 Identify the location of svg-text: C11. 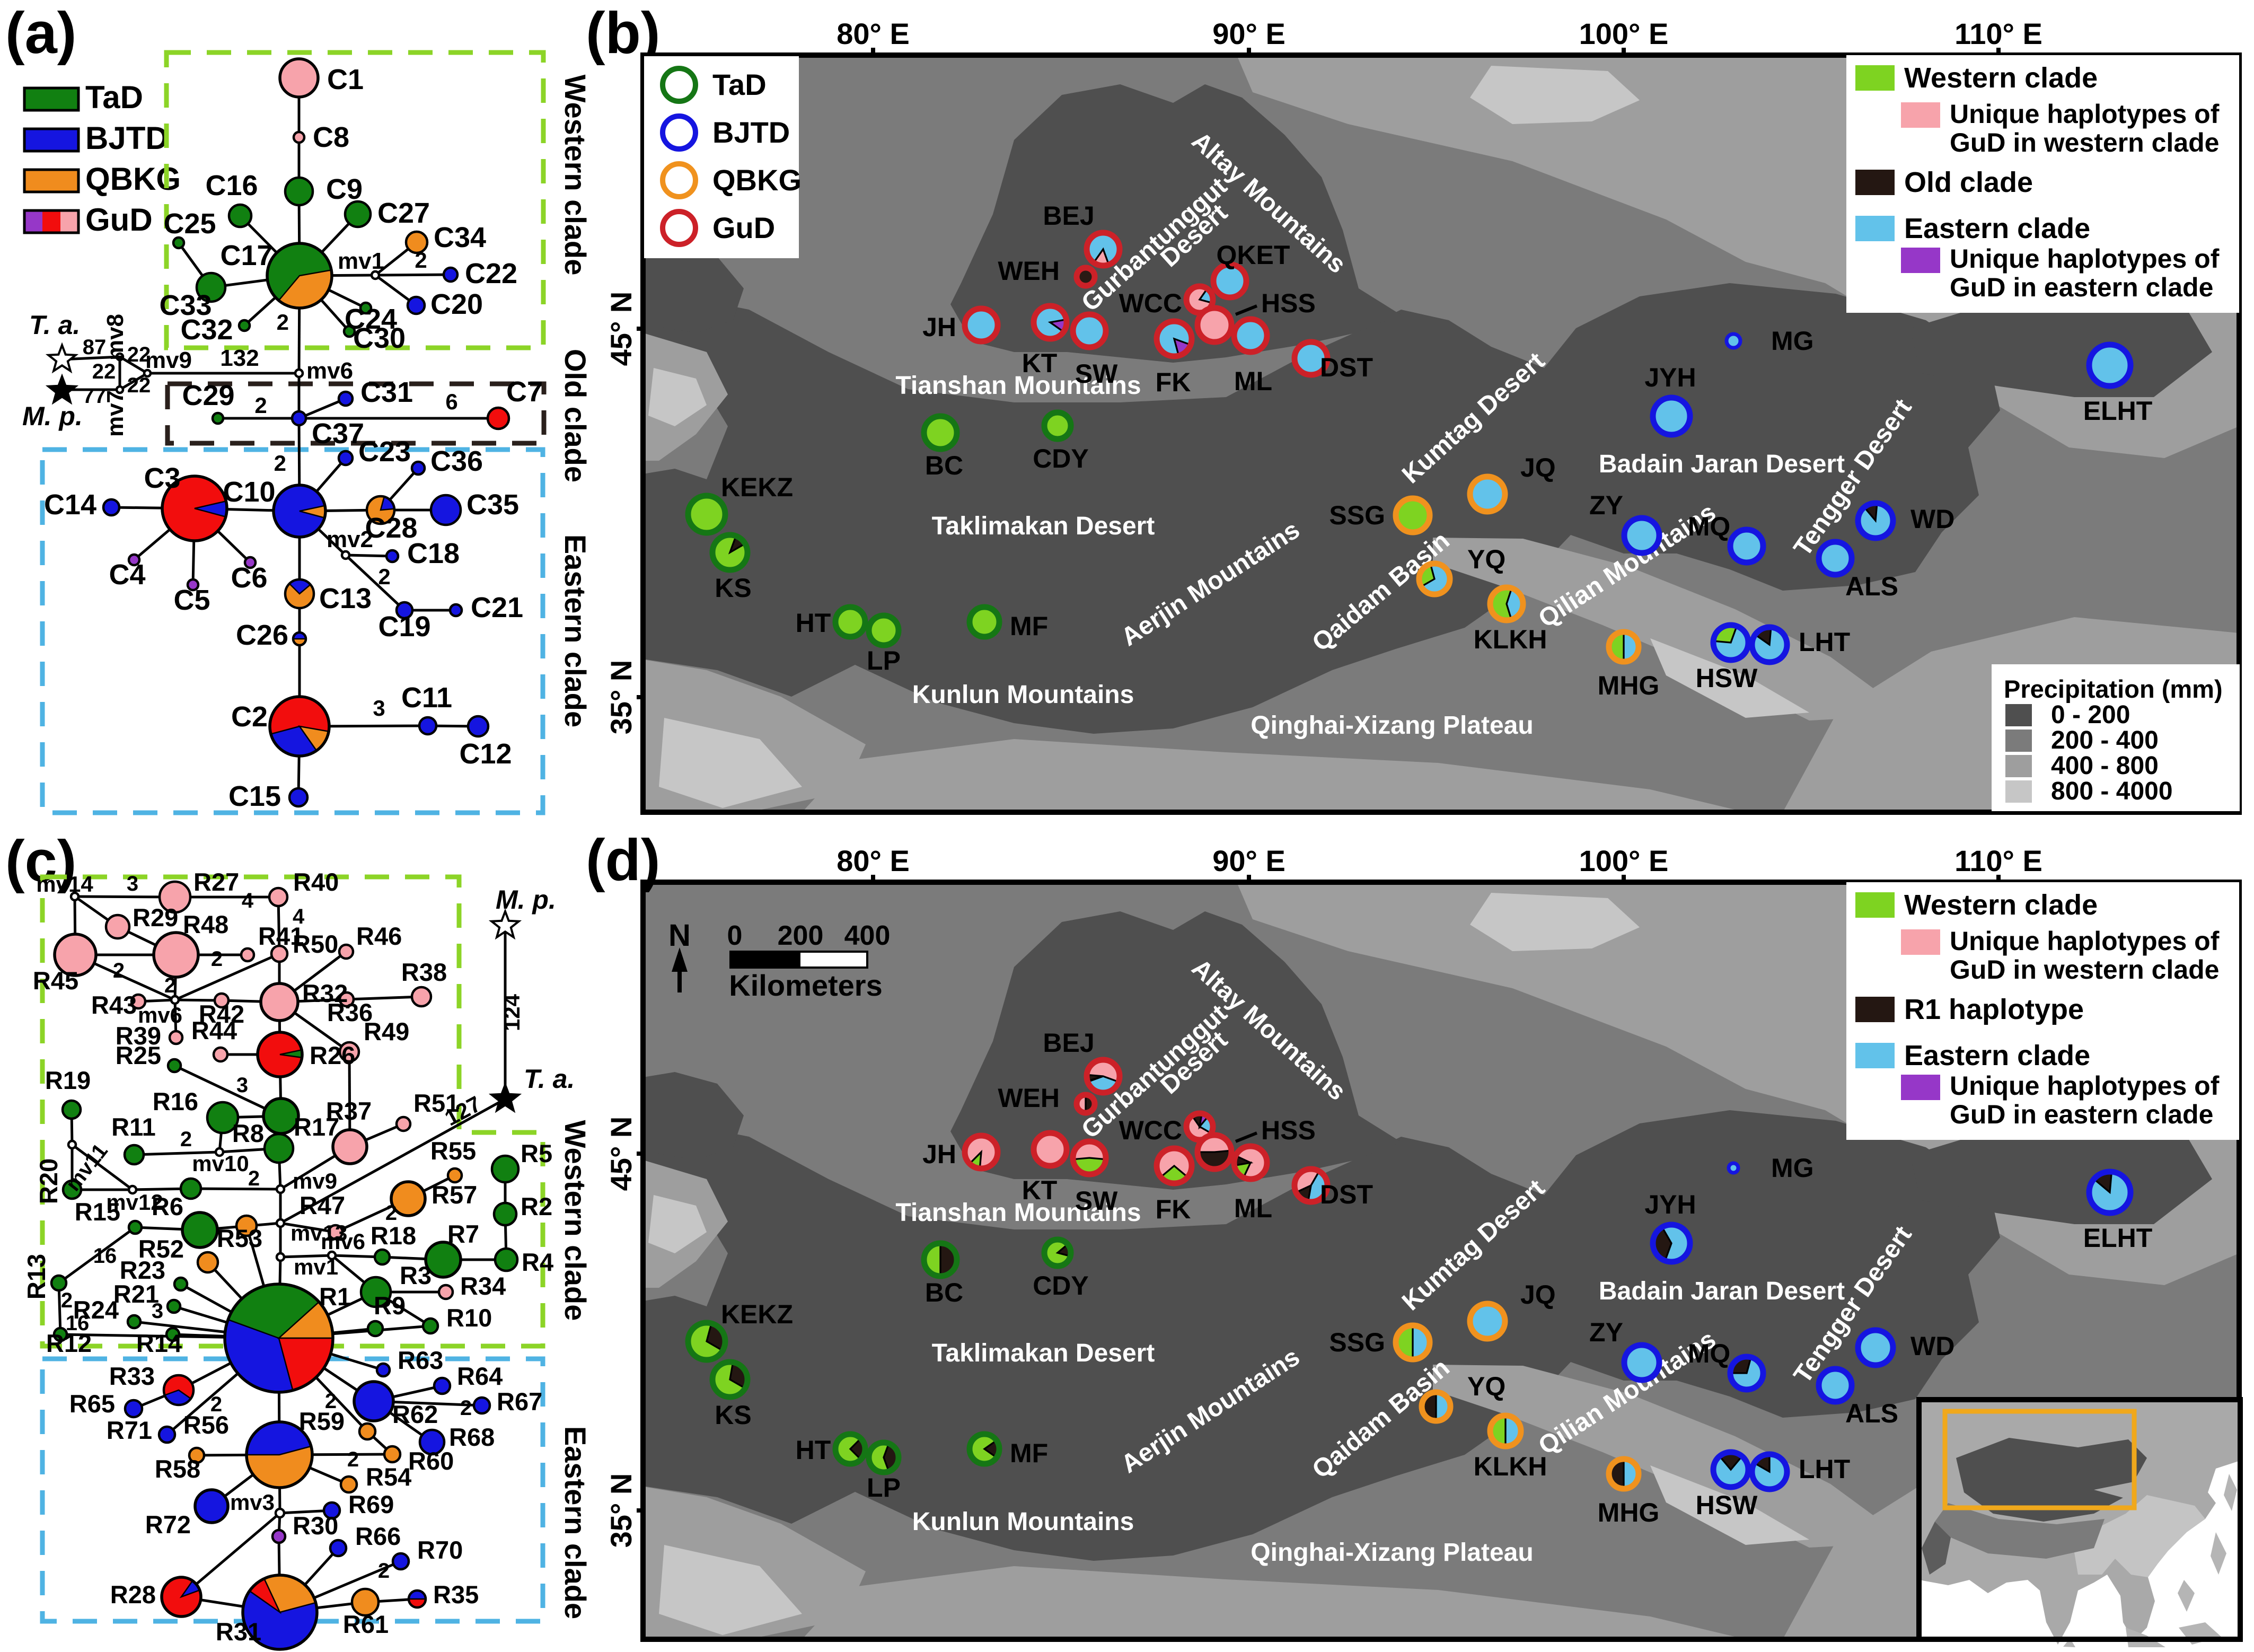
(427, 698).